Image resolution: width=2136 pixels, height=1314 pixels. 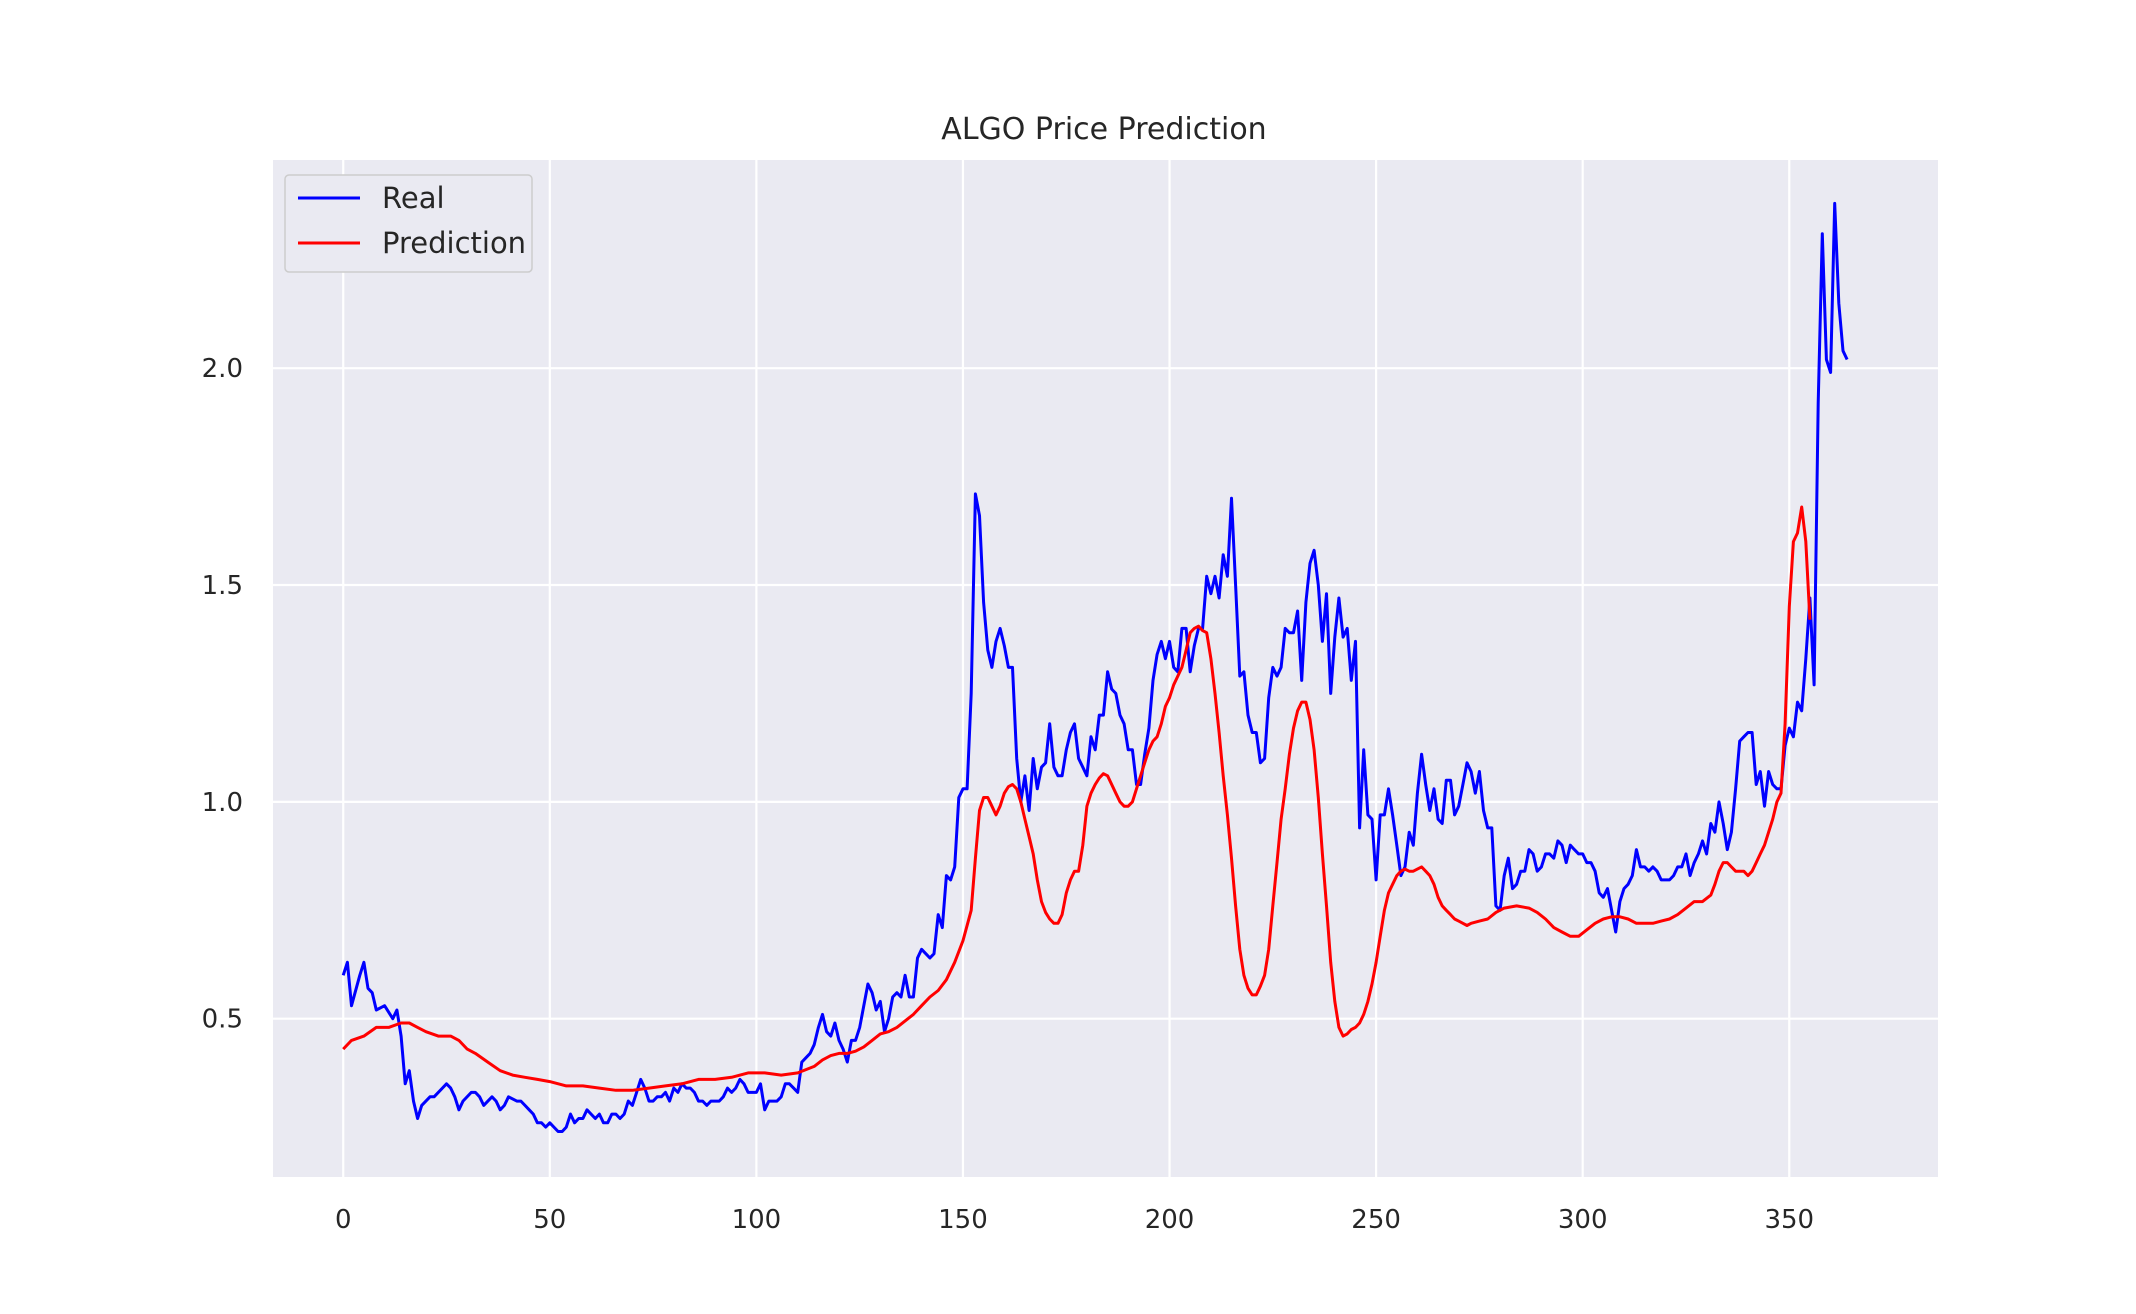 I want to click on x-tick-label: 300, so click(x=1583, y=1220).